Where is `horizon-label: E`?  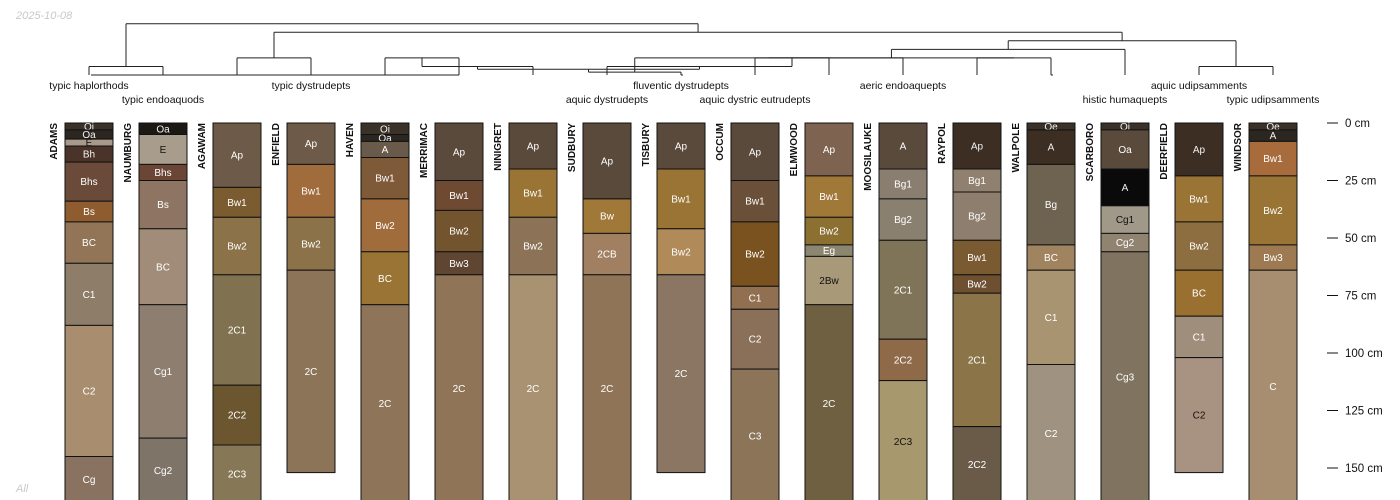
horizon-label: E is located at coordinates (89, 143).